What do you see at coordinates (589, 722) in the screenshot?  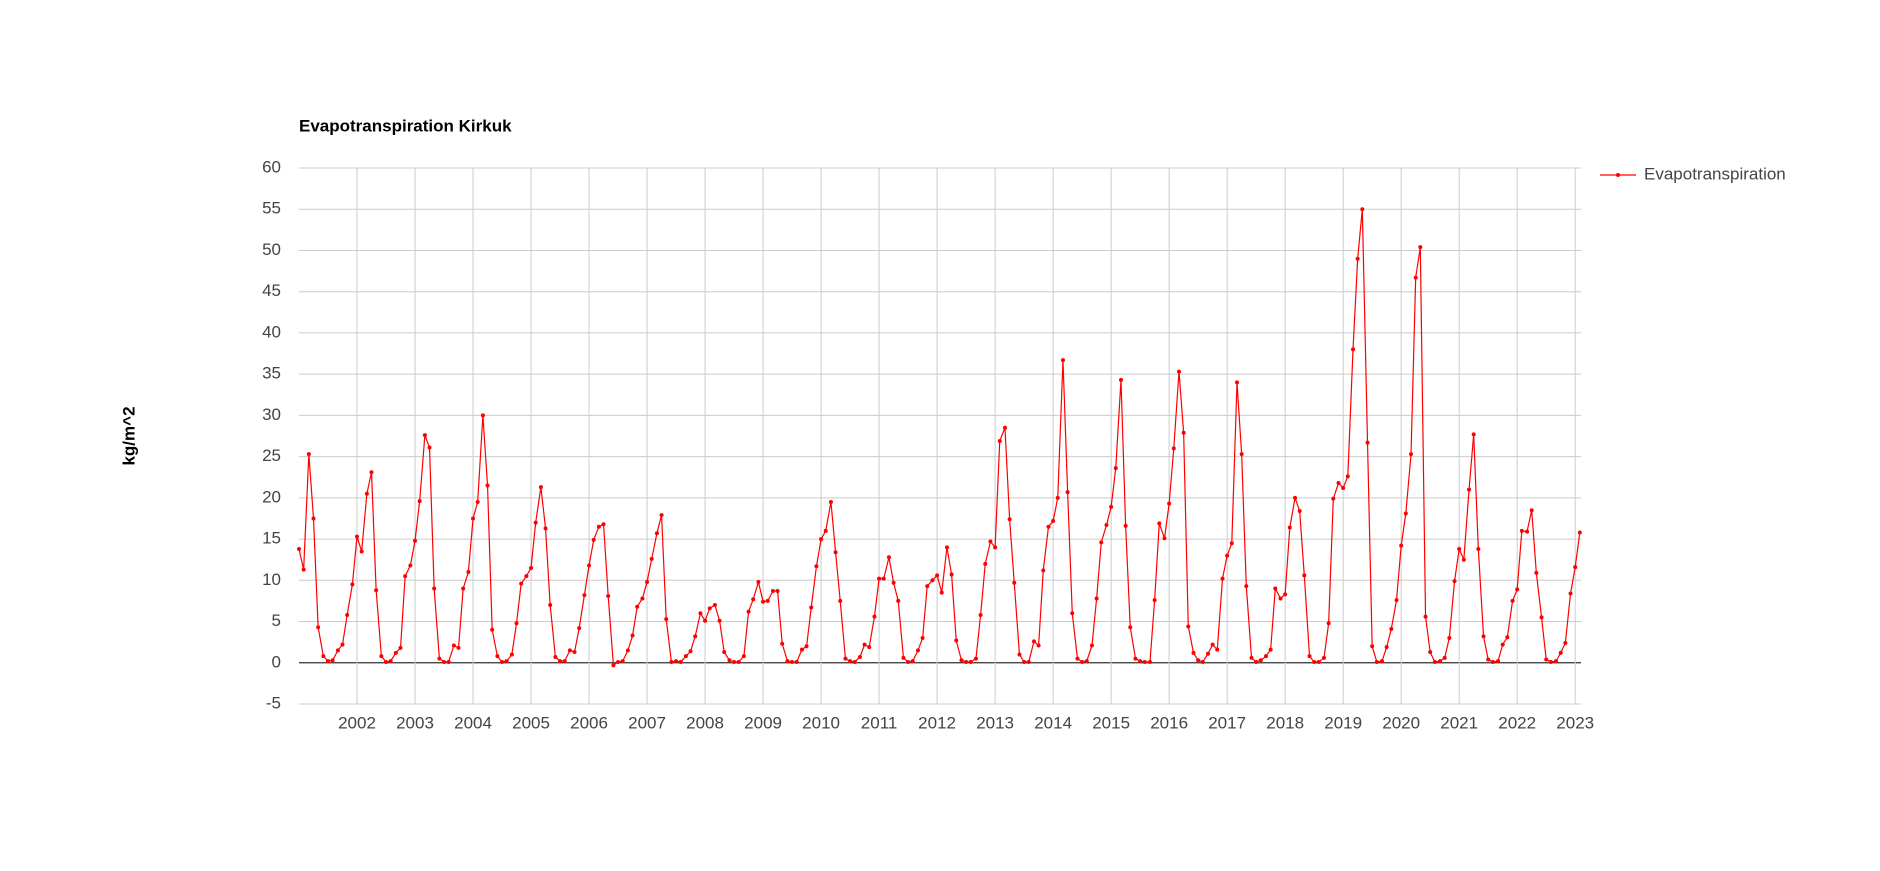 I see `x-tick-label: 2006` at bounding box center [589, 722].